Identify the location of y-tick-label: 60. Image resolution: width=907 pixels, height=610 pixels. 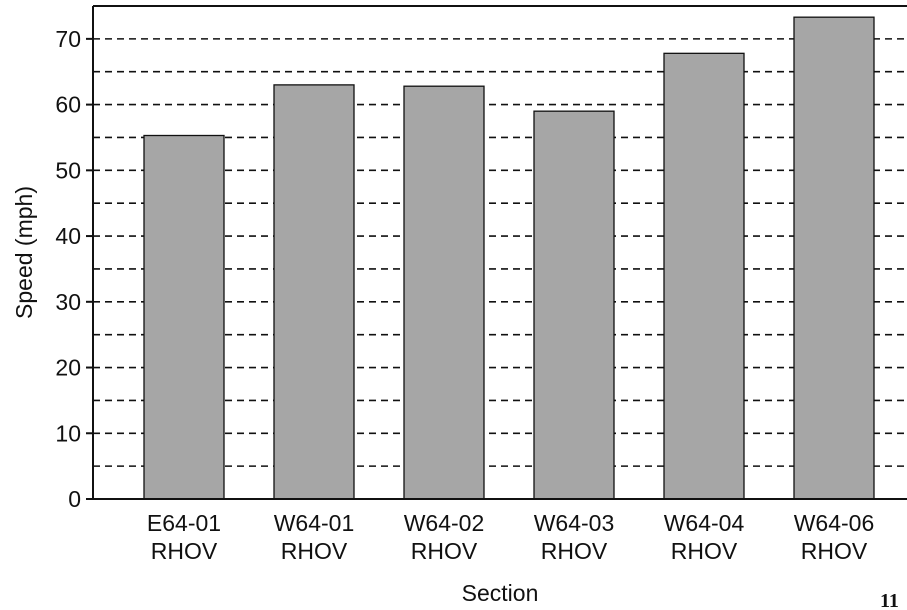
(68, 105).